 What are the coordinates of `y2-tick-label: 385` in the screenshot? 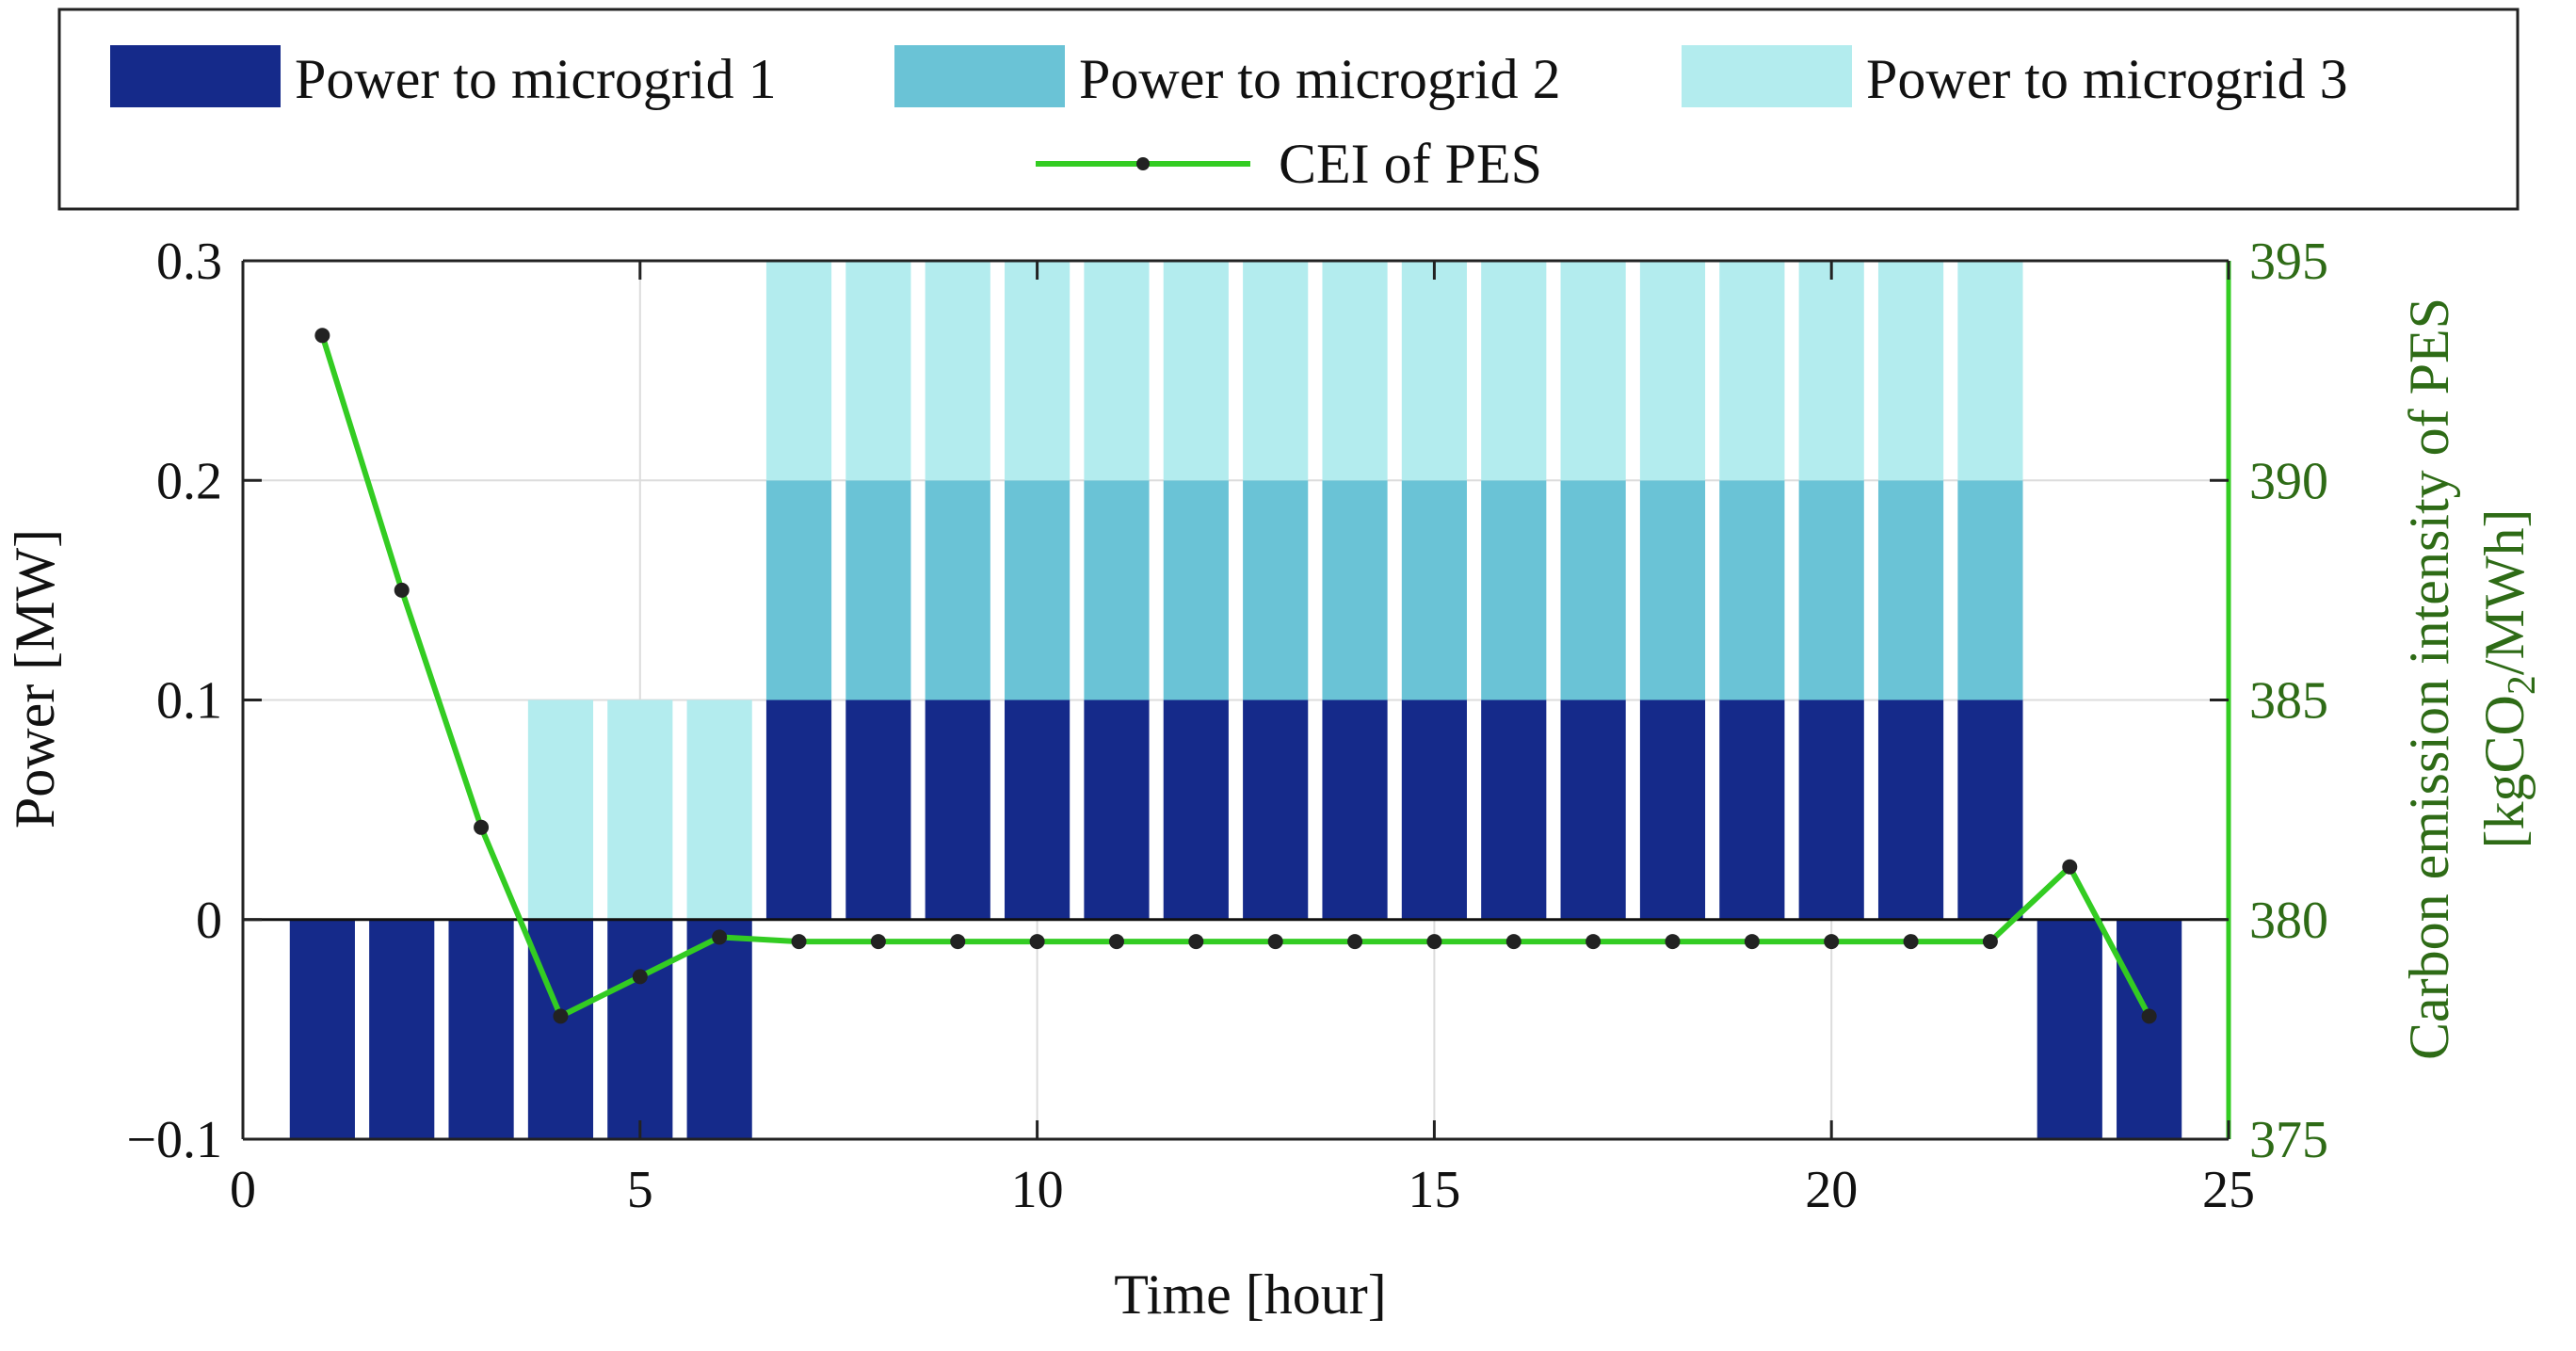 It's located at (2288, 701).